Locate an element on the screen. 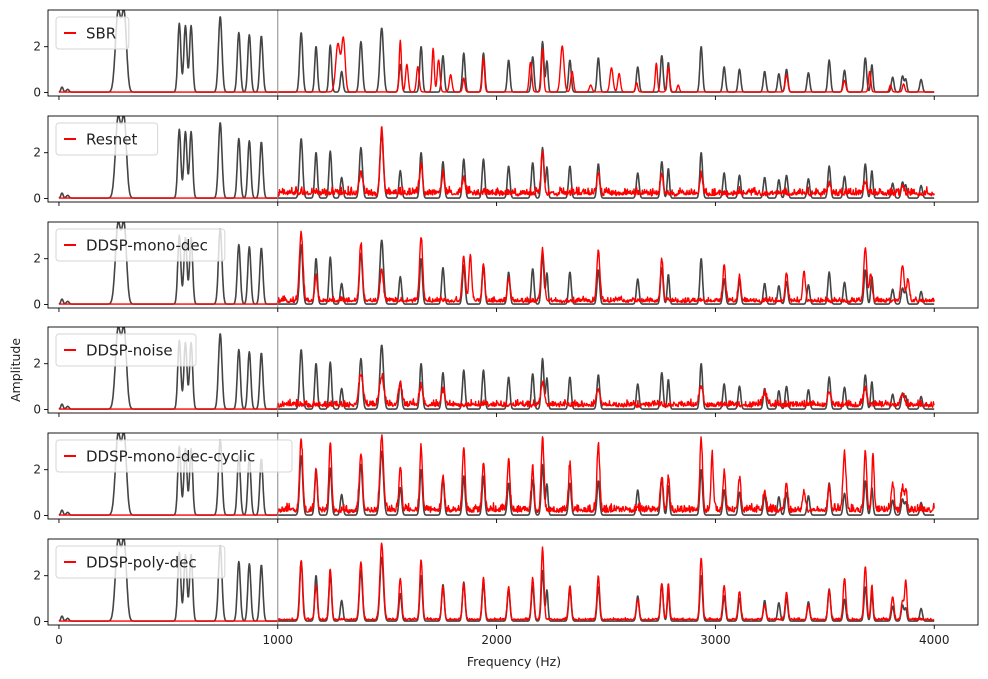 This screenshot has height=679, width=988. subplot-4: 0 2 DDSP-noise is located at coordinates (506, 371).